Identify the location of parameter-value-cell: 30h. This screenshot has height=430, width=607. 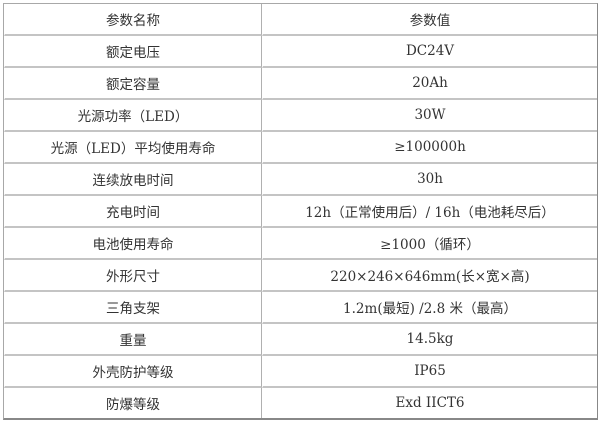
(429, 180).